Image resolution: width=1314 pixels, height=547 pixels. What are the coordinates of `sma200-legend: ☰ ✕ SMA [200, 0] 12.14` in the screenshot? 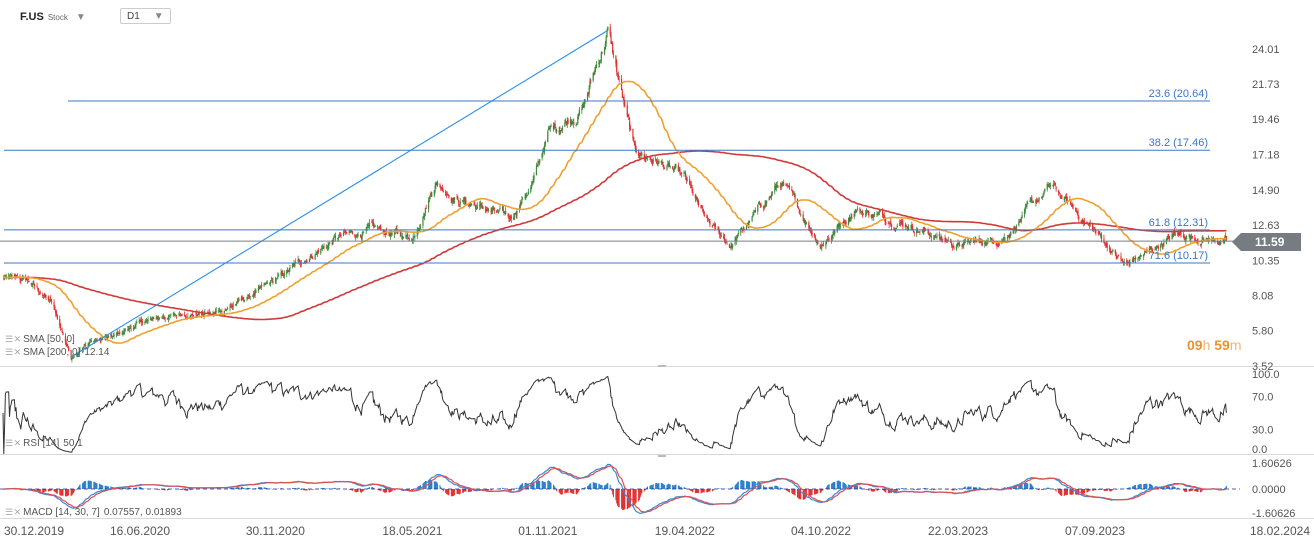 It's located at (57, 352).